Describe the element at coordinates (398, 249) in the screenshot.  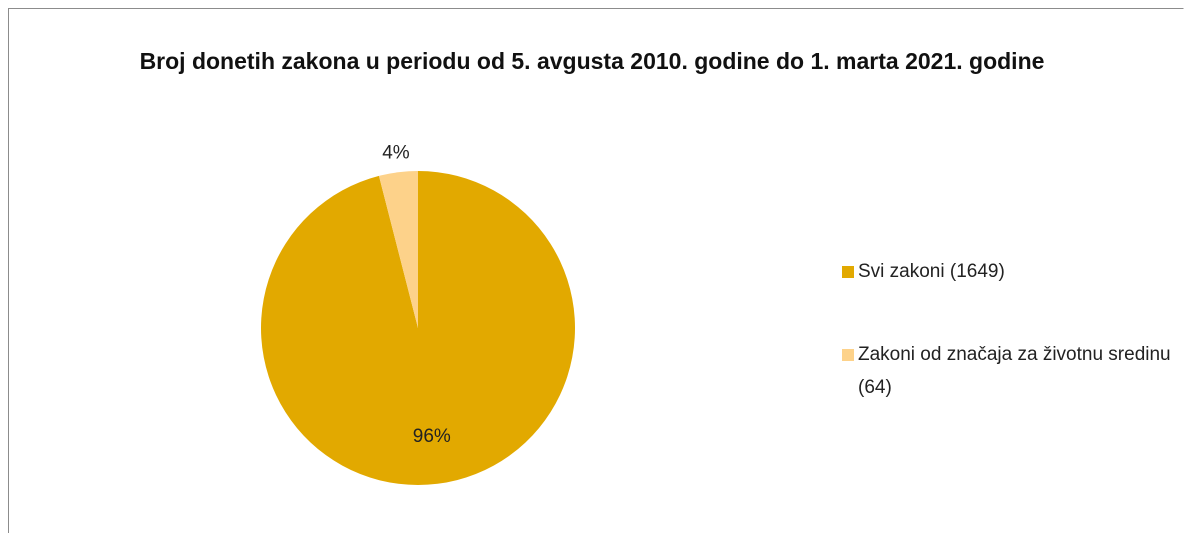
I see `pie-slice` at that location.